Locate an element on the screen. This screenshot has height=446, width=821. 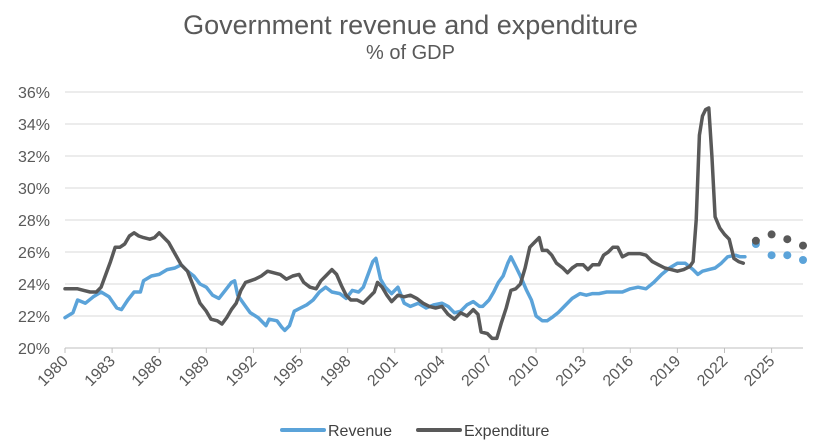
x-tick-label: 1983 is located at coordinates (100, 371).